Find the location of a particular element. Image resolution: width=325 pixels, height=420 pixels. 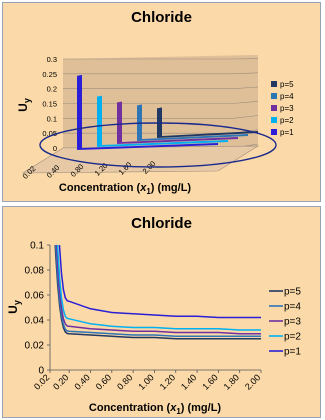

bar-p=2 is located at coordinates (99, 121).